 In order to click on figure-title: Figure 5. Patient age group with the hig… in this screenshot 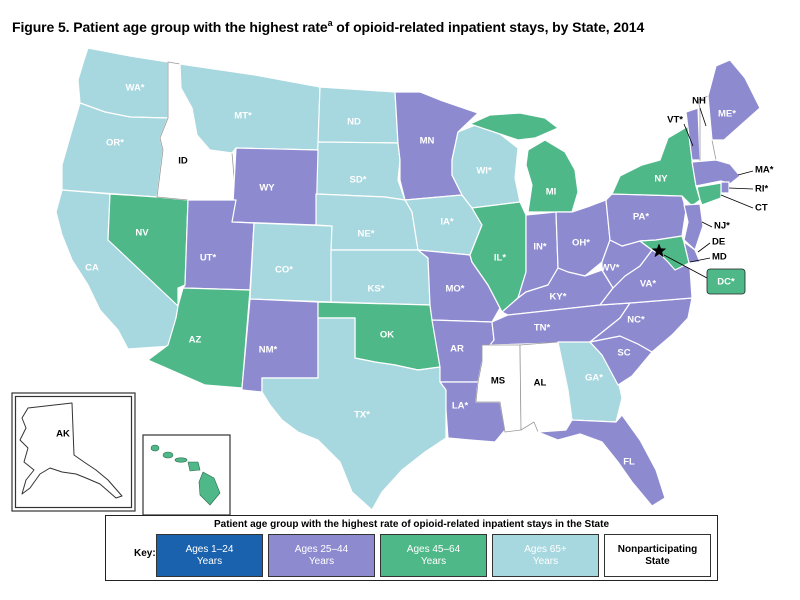, I will do `click(328, 27)`.